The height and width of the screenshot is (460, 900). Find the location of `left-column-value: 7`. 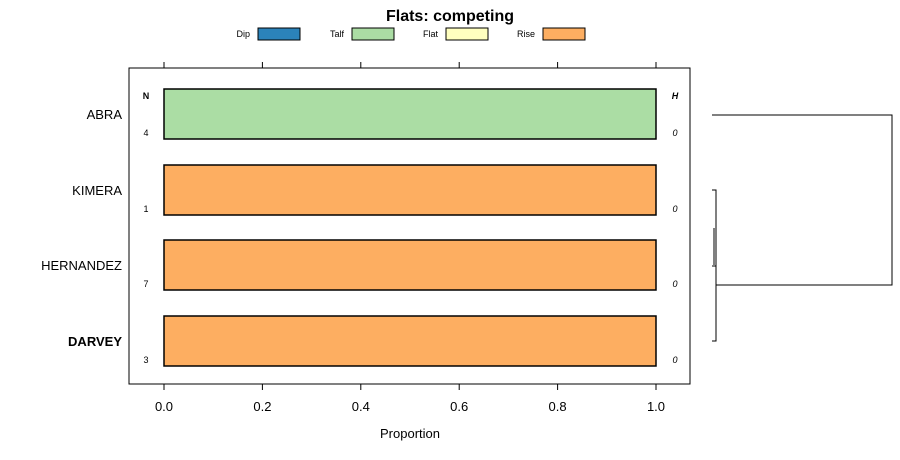

left-column-value: 7 is located at coordinates (145, 284).